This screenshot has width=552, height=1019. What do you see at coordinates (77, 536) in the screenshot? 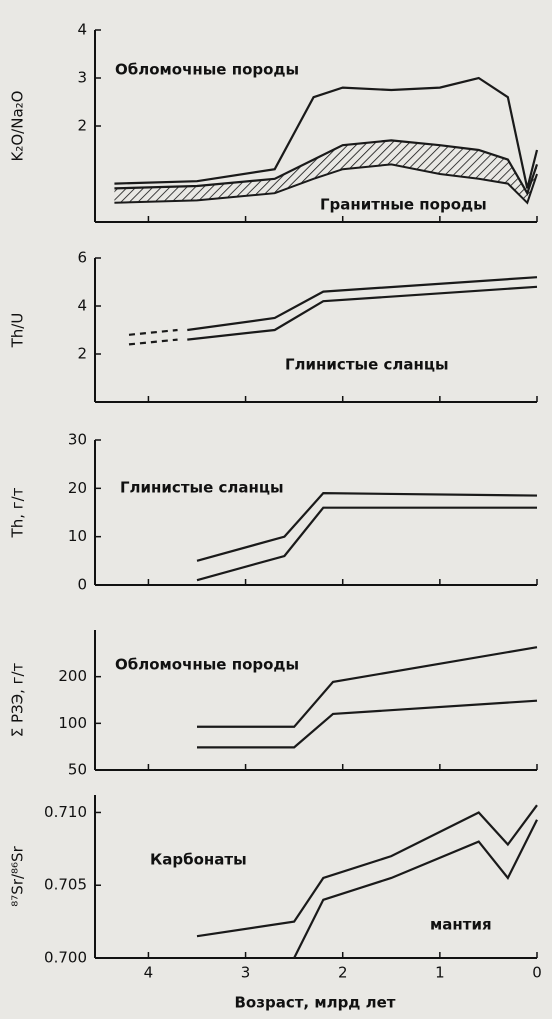
I see `y-tick-label: 10` at bounding box center [77, 536].